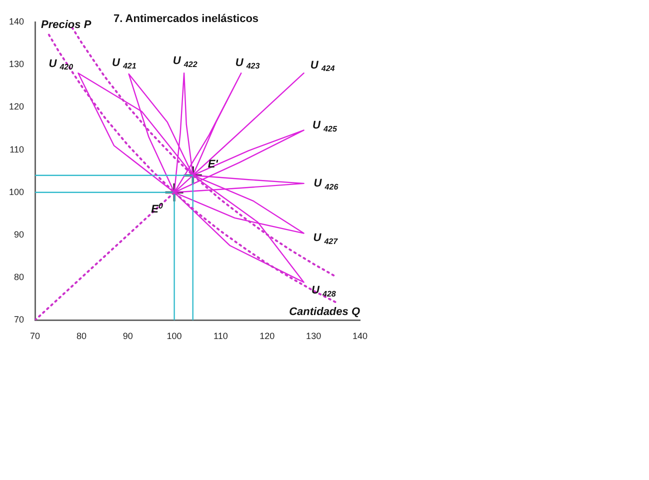 This screenshot has height=480, width=649. What do you see at coordinates (325, 239) in the screenshot?
I see `series-label: U 427` at bounding box center [325, 239].